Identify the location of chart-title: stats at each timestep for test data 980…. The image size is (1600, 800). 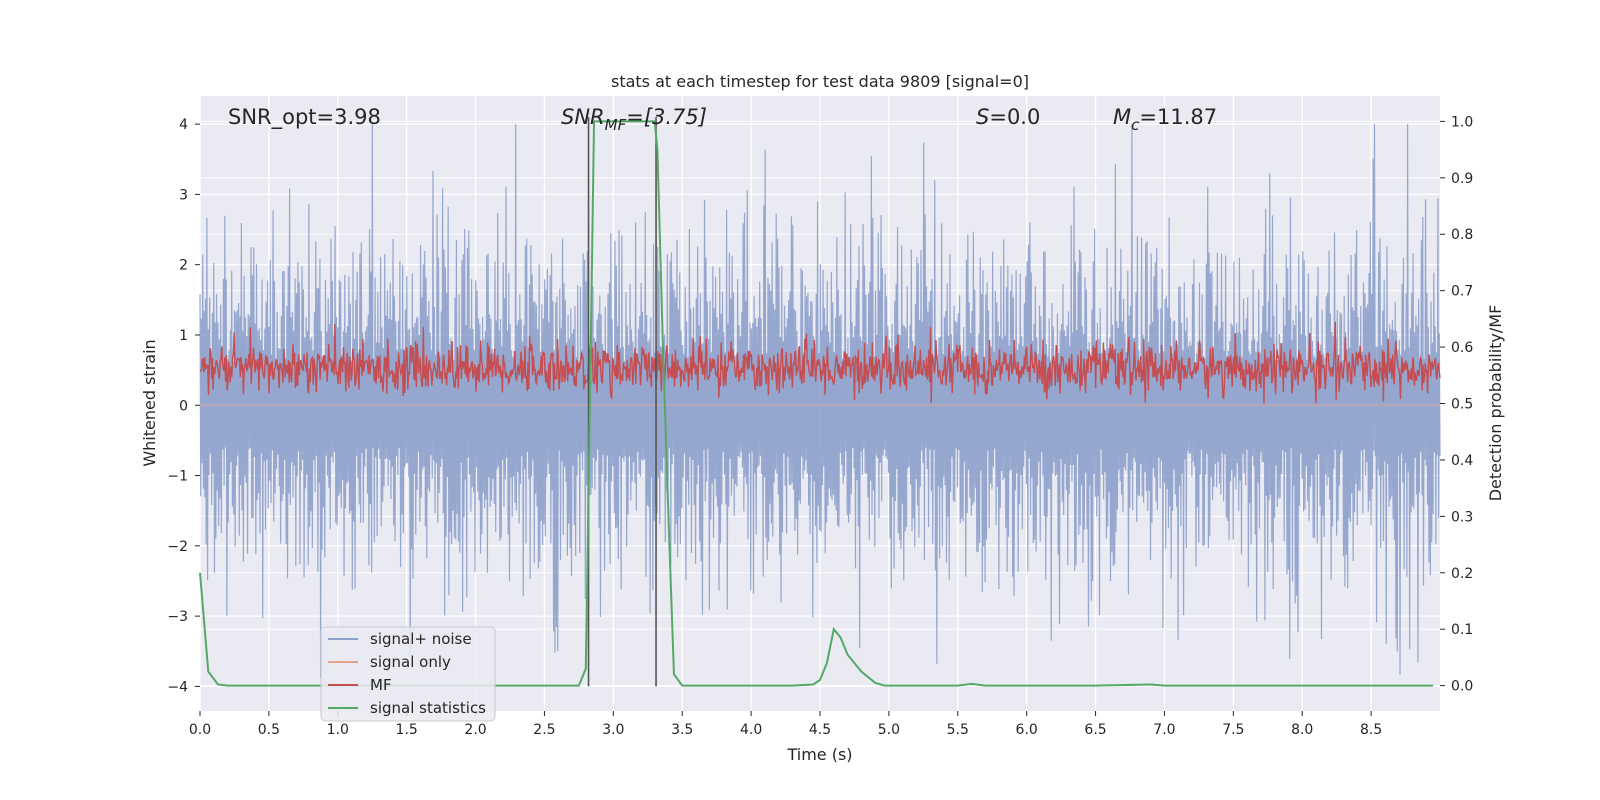
(820, 81).